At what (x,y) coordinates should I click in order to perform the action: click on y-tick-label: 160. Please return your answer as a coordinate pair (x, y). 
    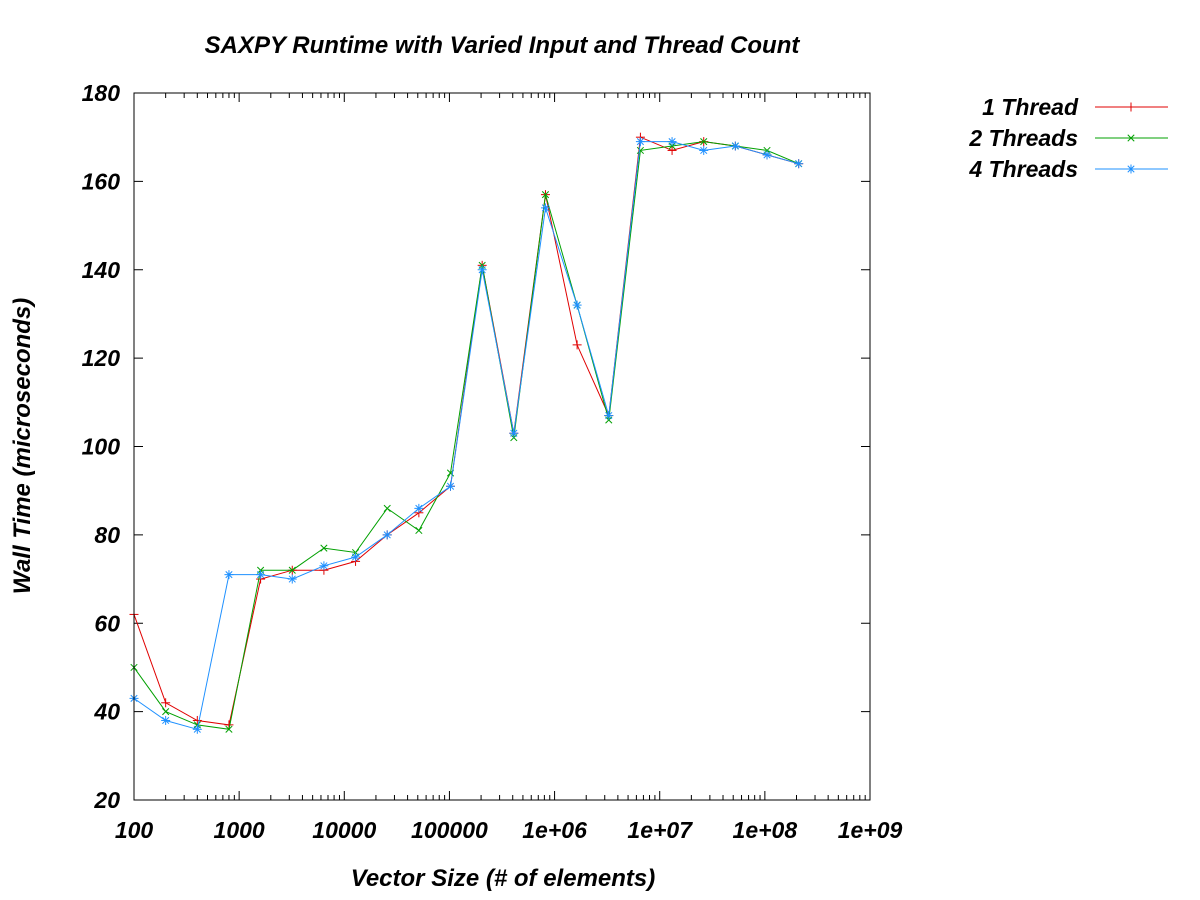
    Looking at the image, I should click on (101, 181).